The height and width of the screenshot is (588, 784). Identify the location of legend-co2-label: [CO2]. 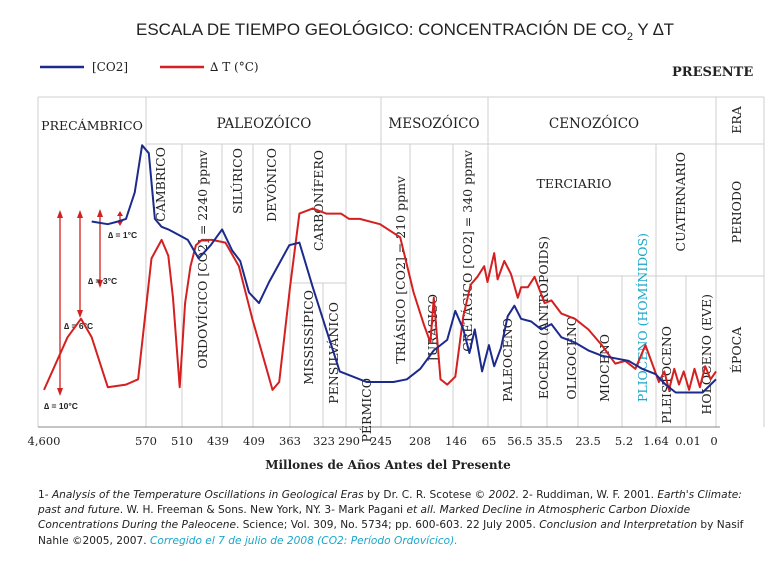
(110, 67).